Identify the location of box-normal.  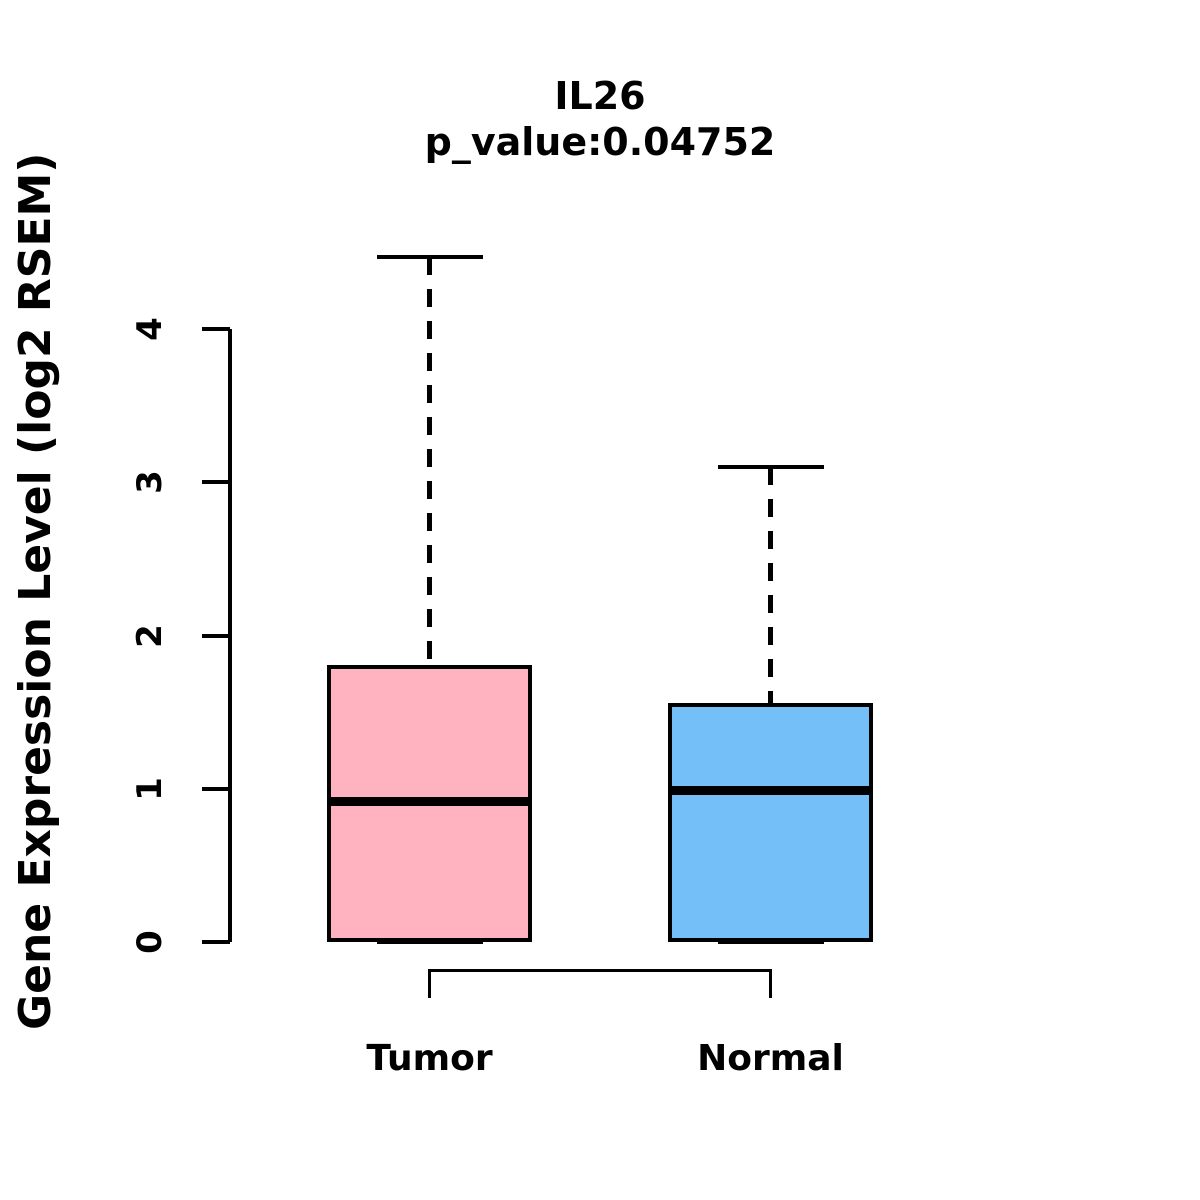
(770, 822).